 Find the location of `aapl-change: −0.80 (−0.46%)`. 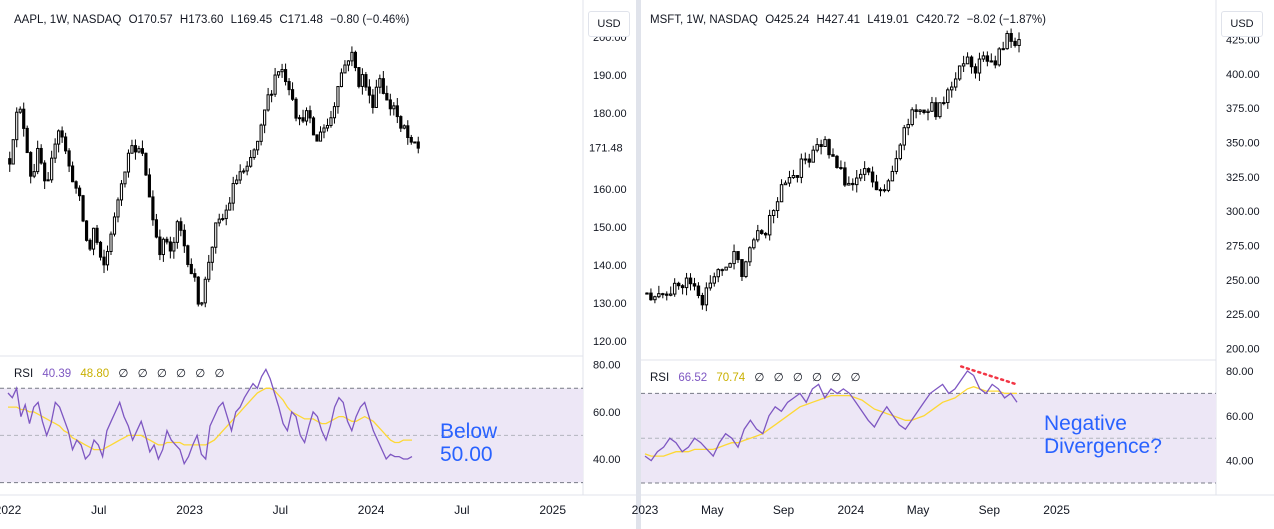

aapl-change: −0.80 (−0.46%) is located at coordinates (370, 20).